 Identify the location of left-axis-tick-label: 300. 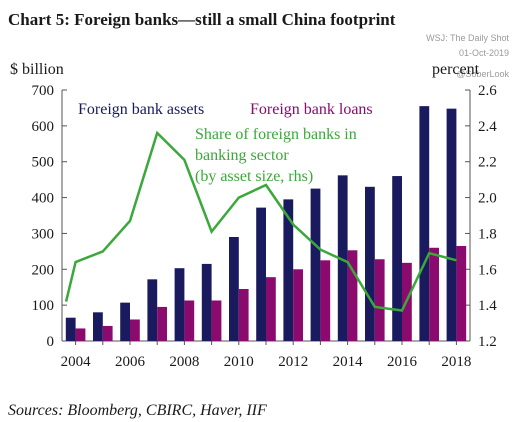
(43, 234).